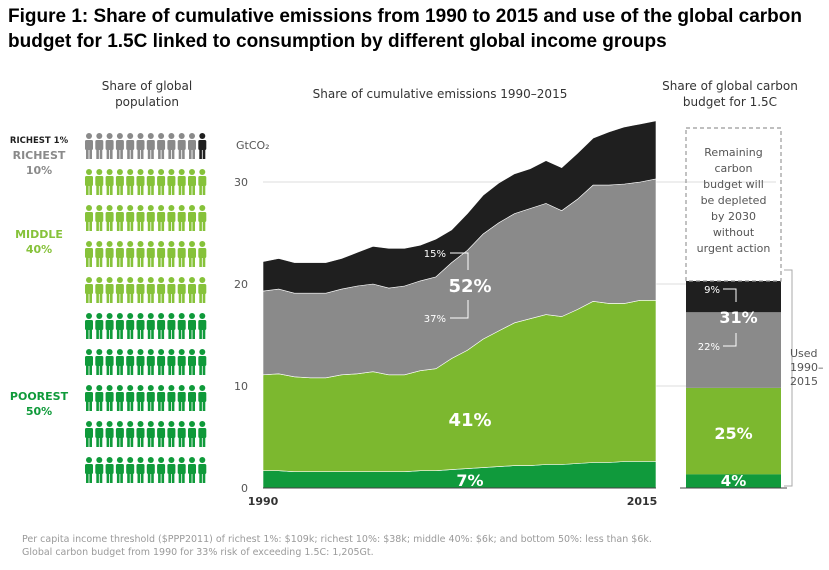 This screenshot has width=829, height=570. I want to click on y-tick-30: 30, so click(241, 182).